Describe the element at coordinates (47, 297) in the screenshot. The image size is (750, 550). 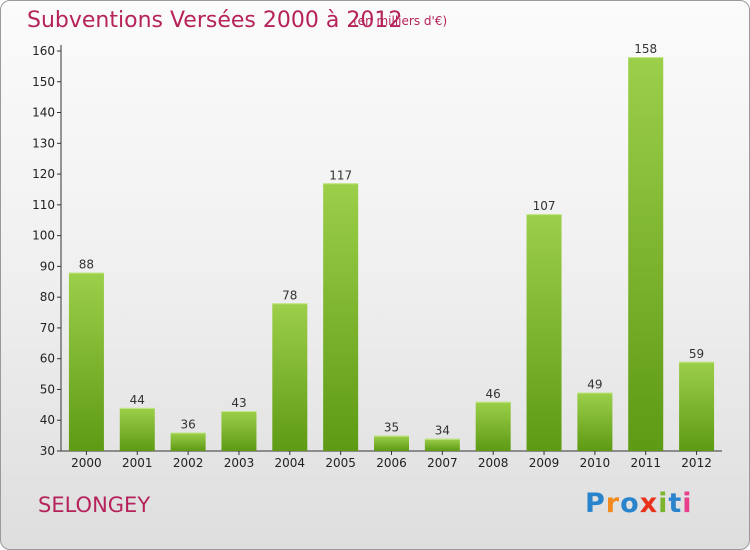
I see `y-tick-label: 80` at that location.